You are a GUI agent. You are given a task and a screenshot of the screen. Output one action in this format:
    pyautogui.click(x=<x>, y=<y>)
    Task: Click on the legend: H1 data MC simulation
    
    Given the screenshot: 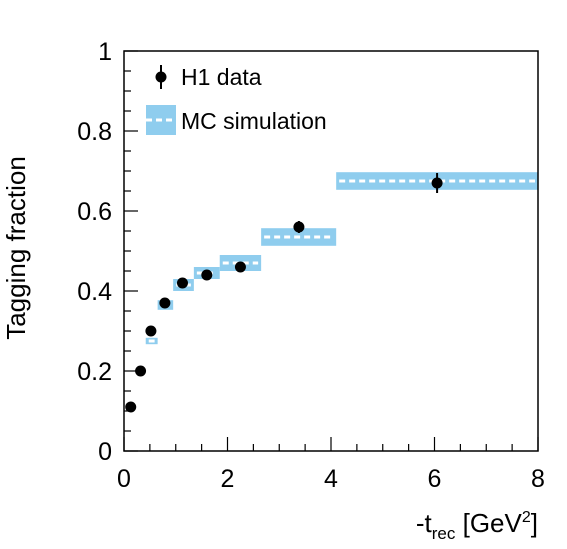 What is the action you would take?
    pyautogui.click(x=236, y=99)
    